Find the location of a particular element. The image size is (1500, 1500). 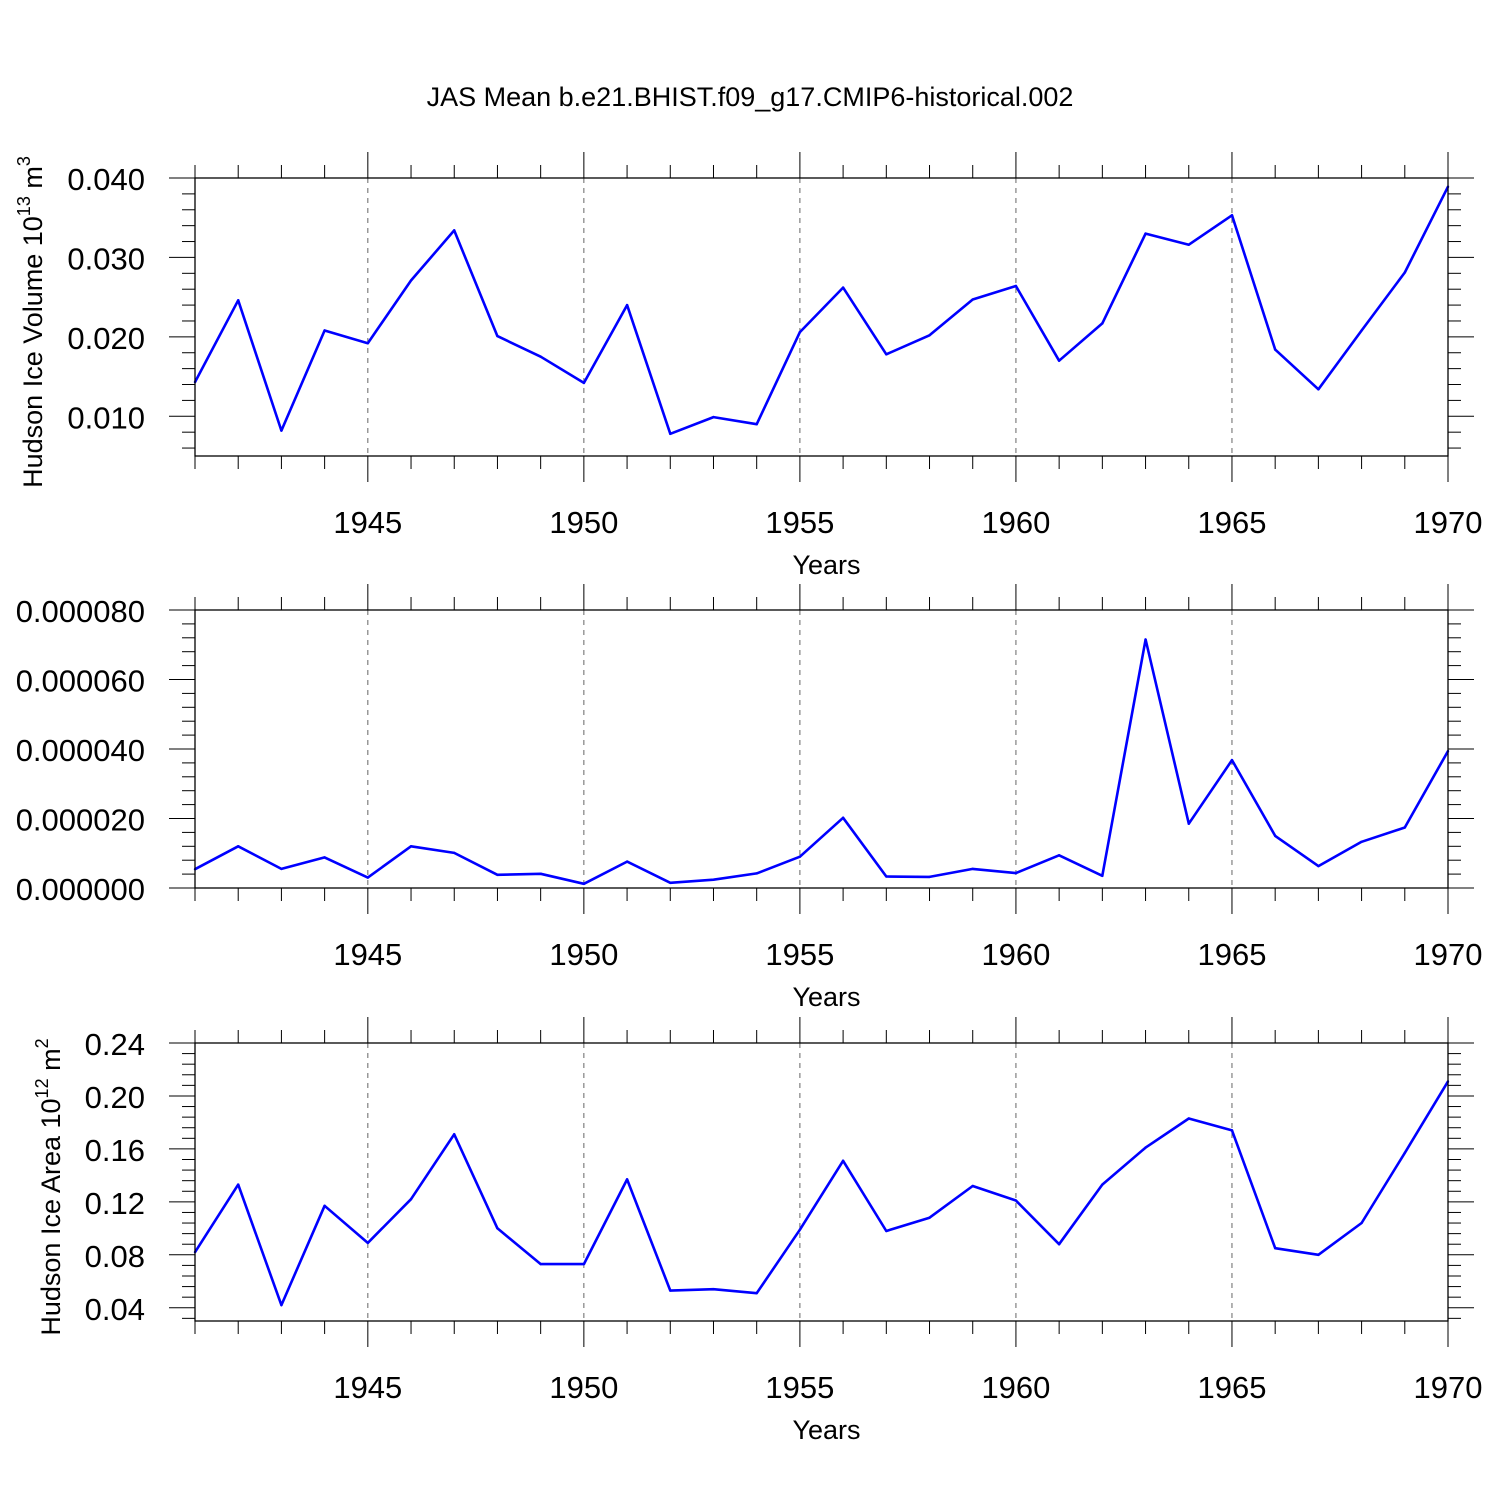

data-point-1953 is located at coordinates (713, 417).